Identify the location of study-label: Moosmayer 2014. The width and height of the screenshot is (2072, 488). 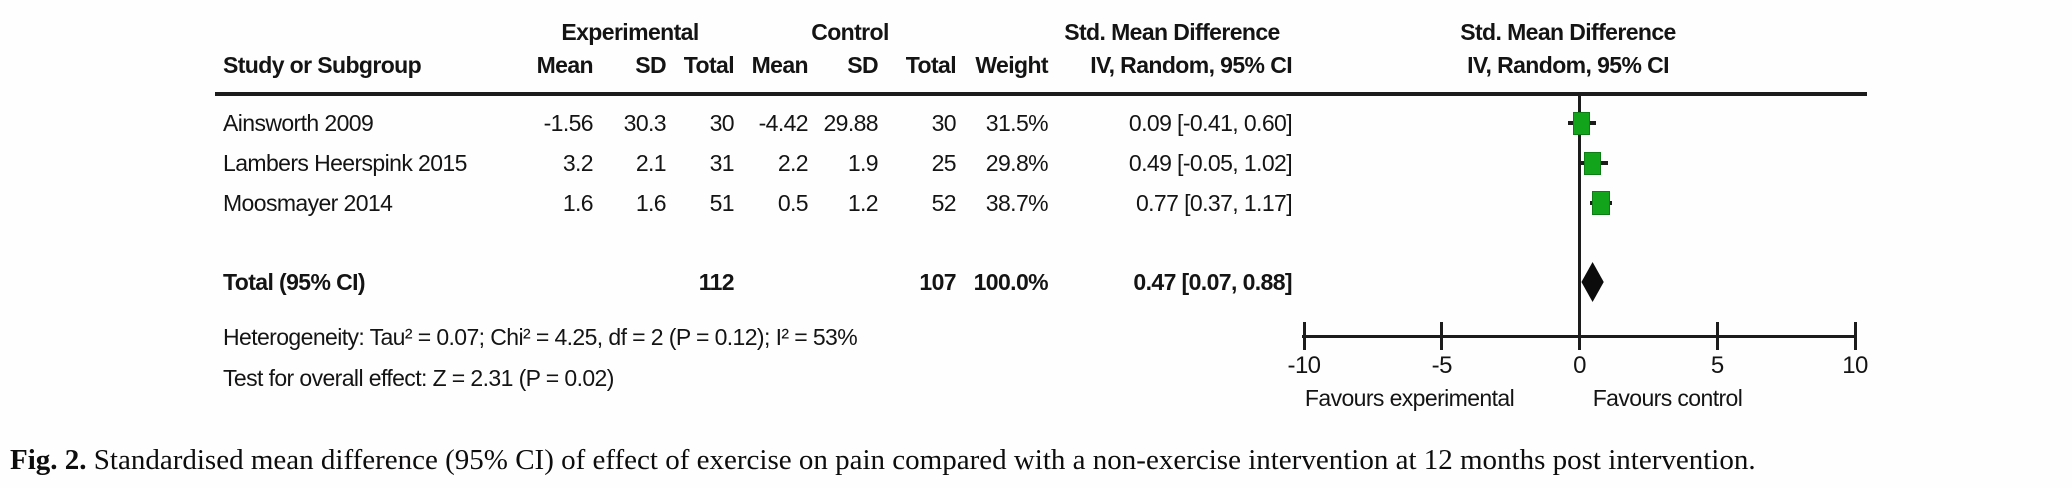
(308, 203).